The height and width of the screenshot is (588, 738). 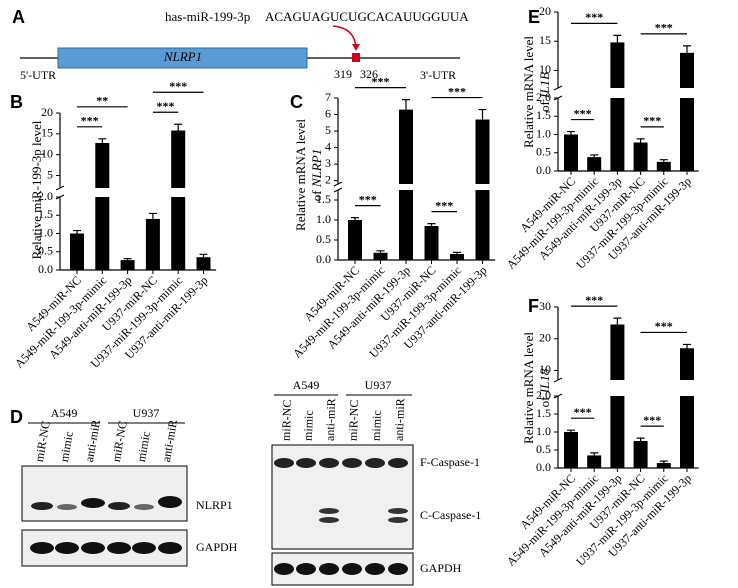 What do you see at coordinates (356, 47) in the screenshot?
I see `arrow-head` at bounding box center [356, 47].